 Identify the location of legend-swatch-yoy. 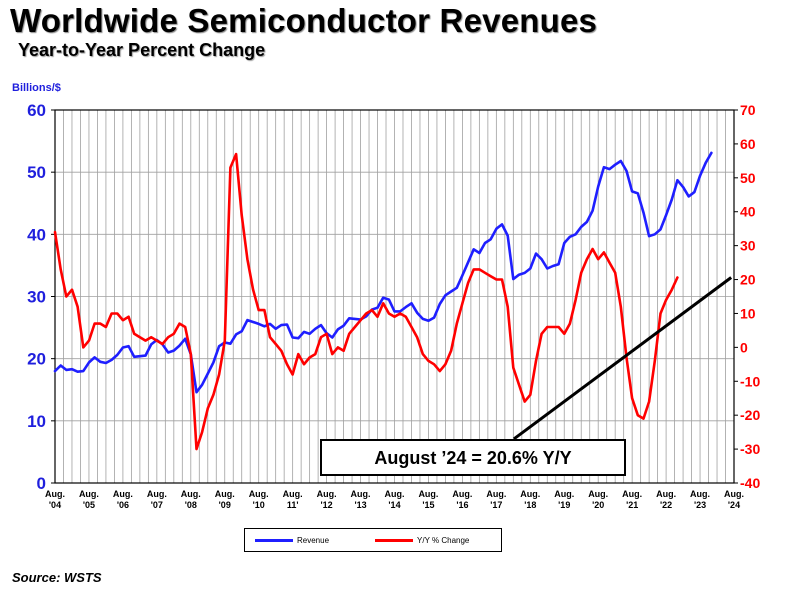
(394, 540).